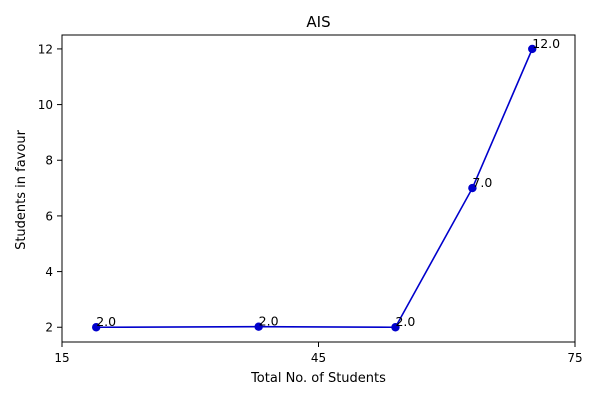 The height and width of the screenshot is (400, 600). Describe the element at coordinates (49, 216) in the screenshot. I see `y-tick-label: 6` at that location.